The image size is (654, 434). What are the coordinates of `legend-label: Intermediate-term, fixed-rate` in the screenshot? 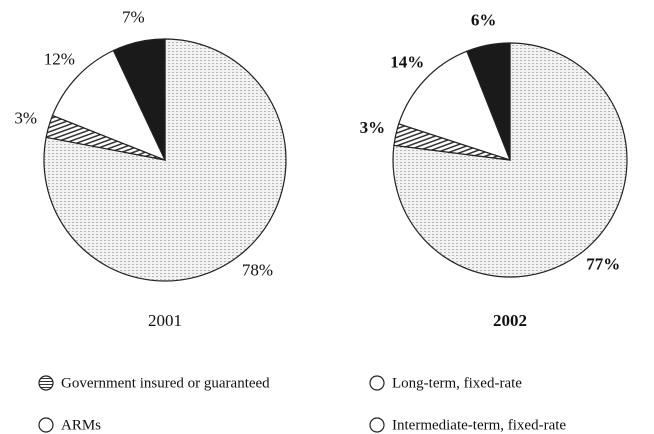 It's located at (479, 425).